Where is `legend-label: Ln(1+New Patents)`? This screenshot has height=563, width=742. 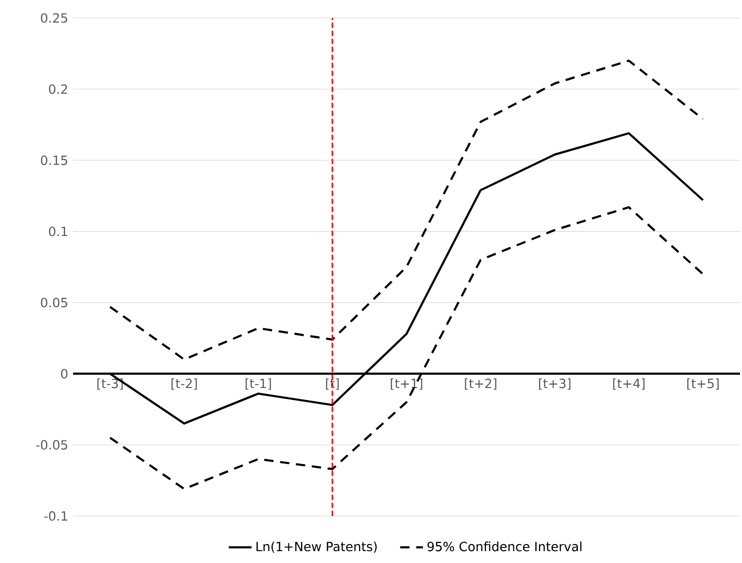
legend-label: Ln(1+New Patents) is located at coordinates (316, 547).